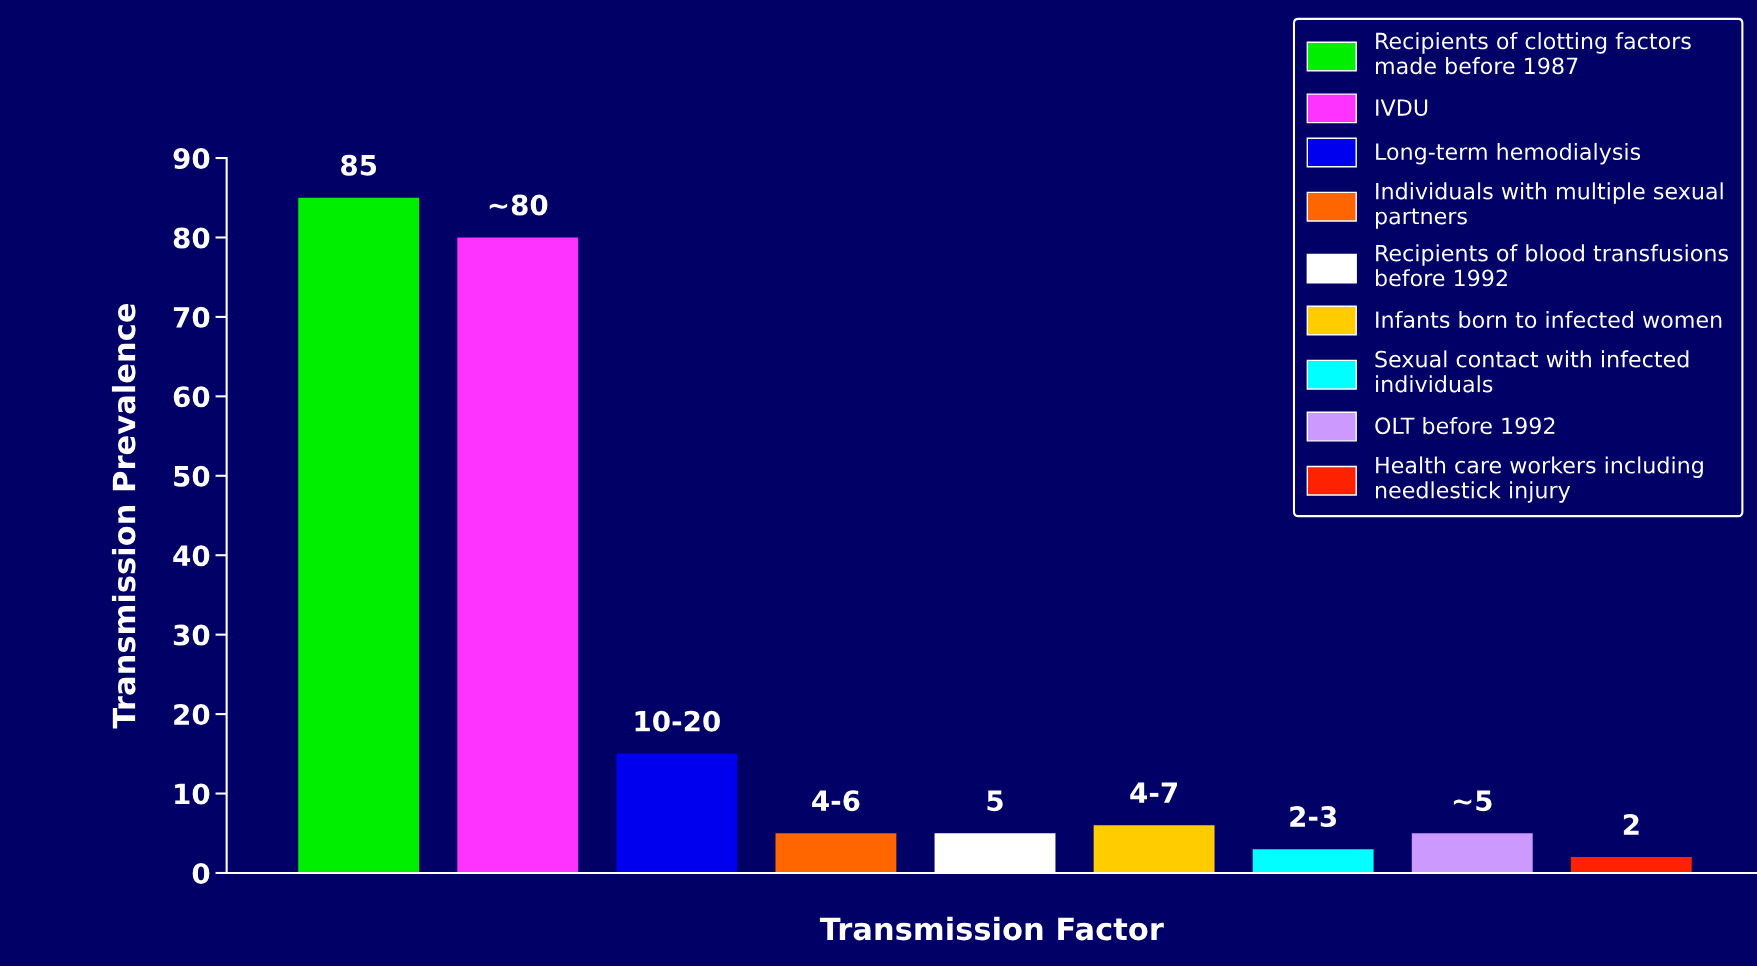 The height and width of the screenshot is (966, 1757). What do you see at coordinates (191, 238) in the screenshot?
I see `y-tick-label: 80` at bounding box center [191, 238].